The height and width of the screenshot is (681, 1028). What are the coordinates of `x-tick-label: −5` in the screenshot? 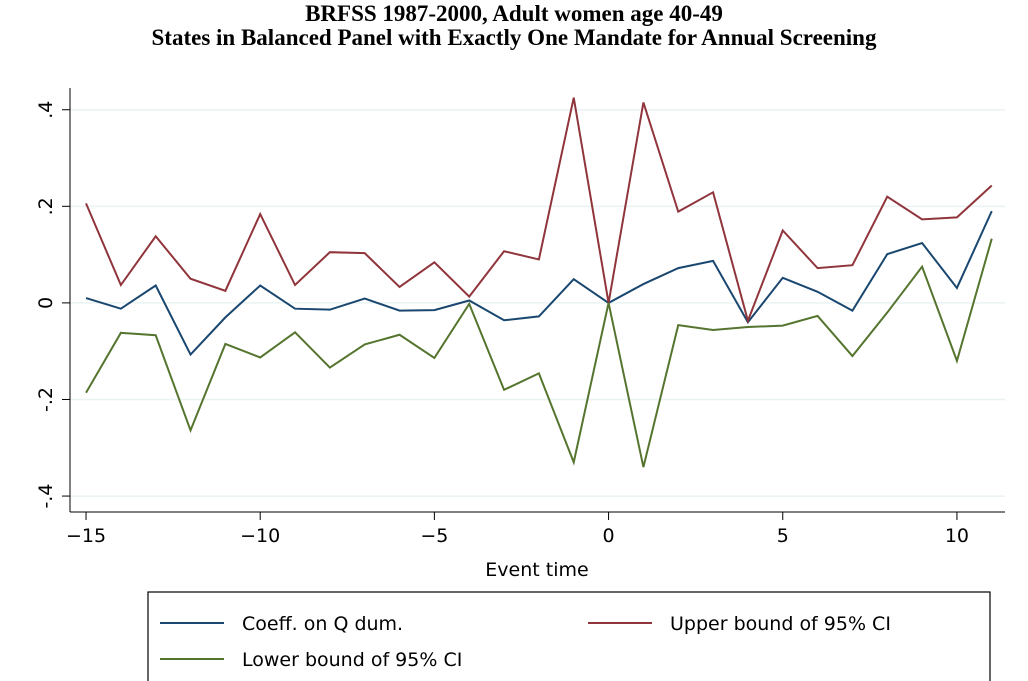 It's located at (434, 536).